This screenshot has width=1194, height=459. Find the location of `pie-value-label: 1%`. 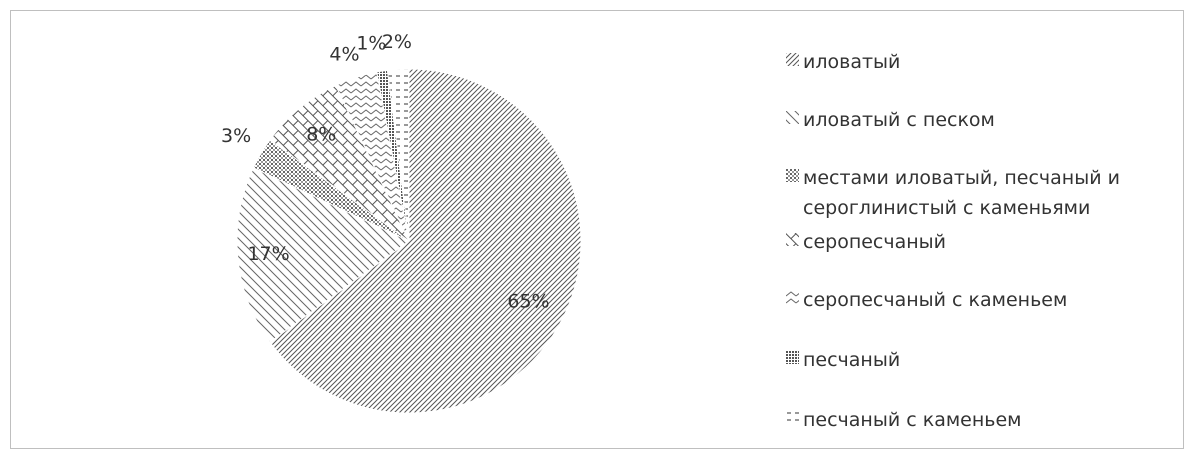

pie-value-label: 1% is located at coordinates (371, 44).